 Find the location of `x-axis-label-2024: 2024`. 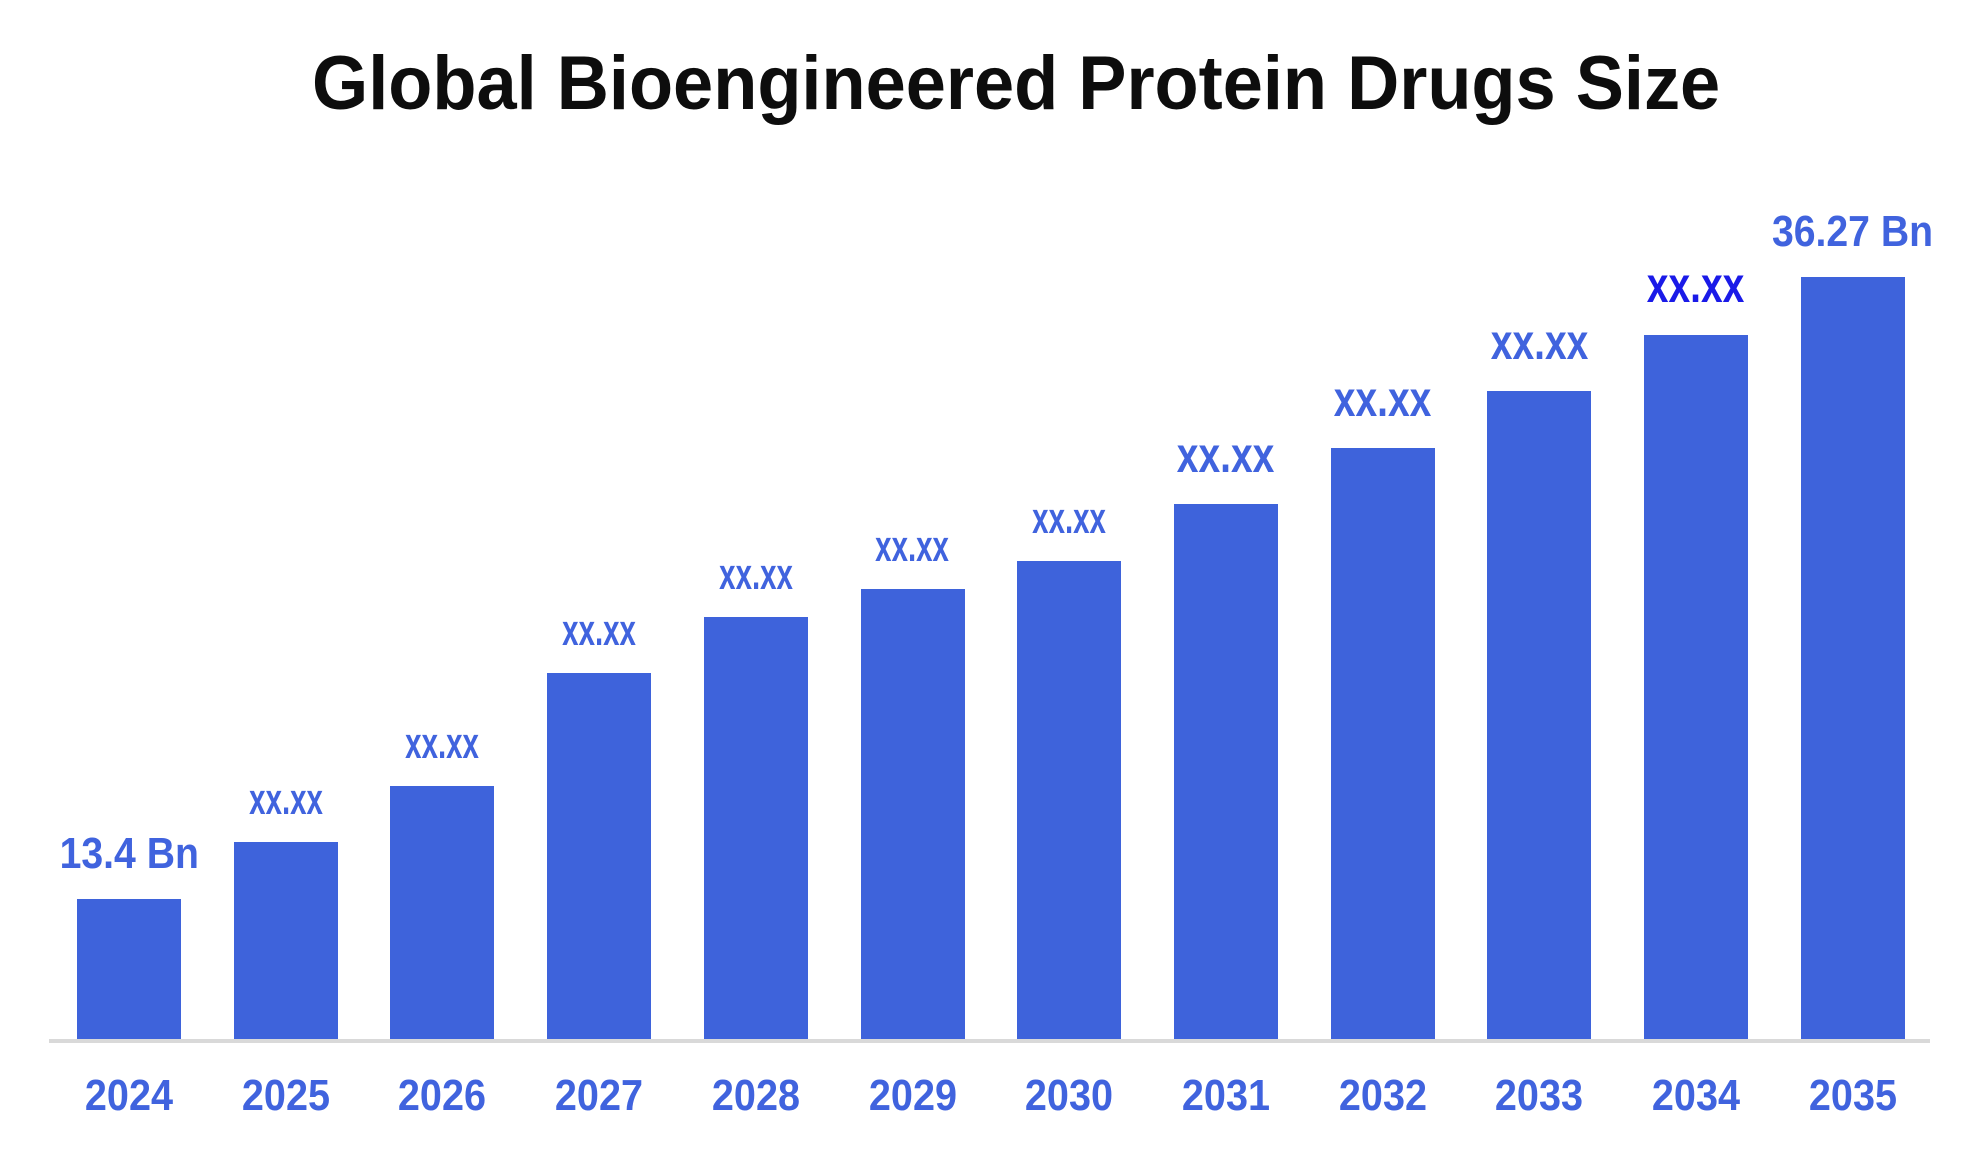

x-axis-label-2024: 2024 is located at coordinates (129, 1096).